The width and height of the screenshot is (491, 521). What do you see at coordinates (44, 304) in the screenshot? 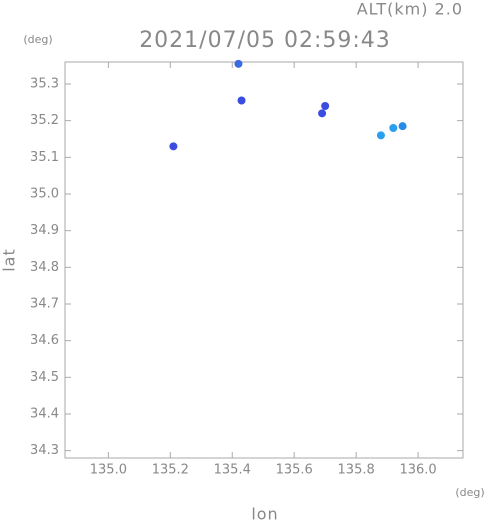
I see `y-tick-label: 34.7` at bounding box center [44, 304].